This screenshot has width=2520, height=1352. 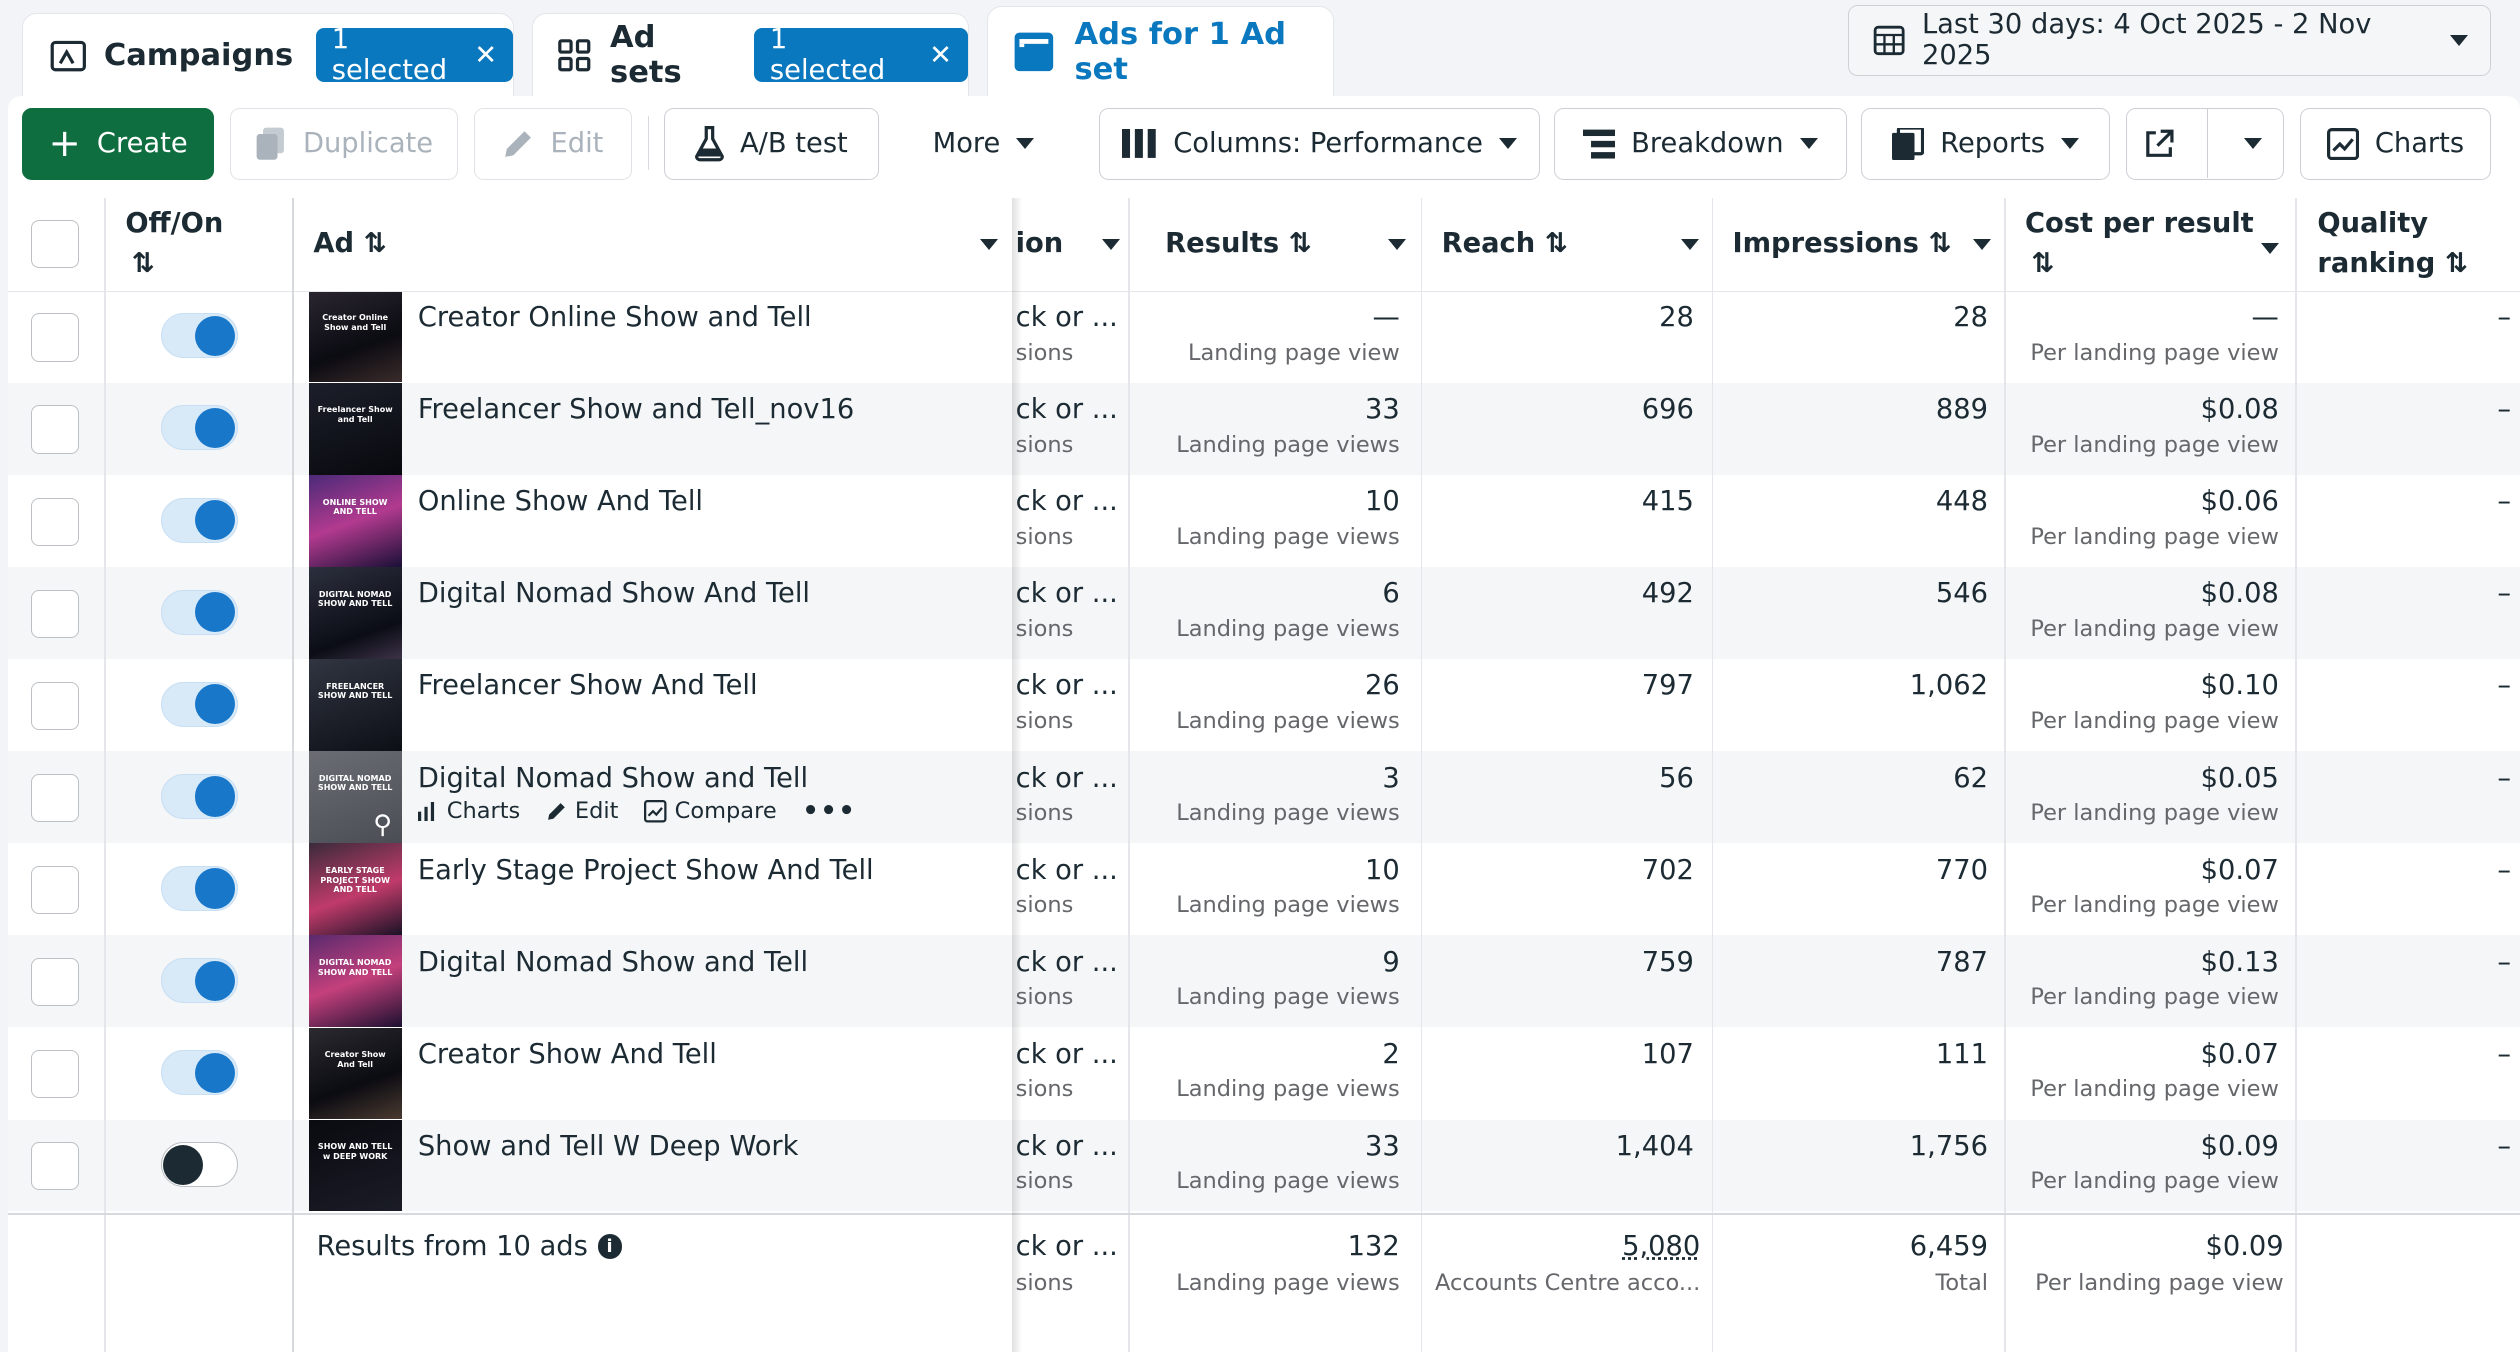 What do you see at coordinates (355, 1073) in the screenshot?
I see `ad-thumbnail: Creator Show And Tell` at bounding box center [355, 1073].